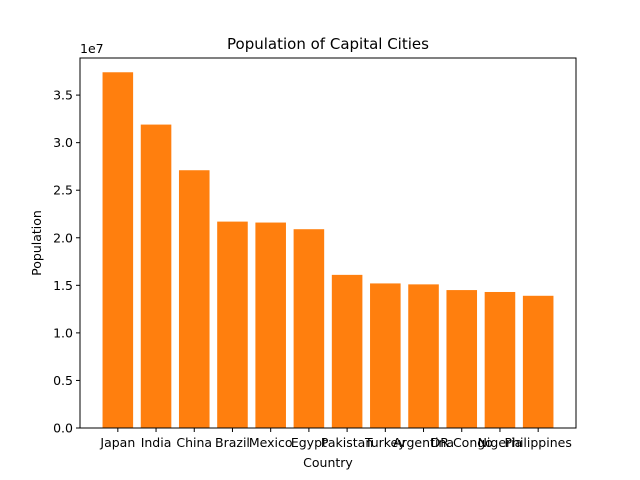 This screenshot has height=480, width=640. I want to click on x-tick-label: Japan, so click(117, 442).